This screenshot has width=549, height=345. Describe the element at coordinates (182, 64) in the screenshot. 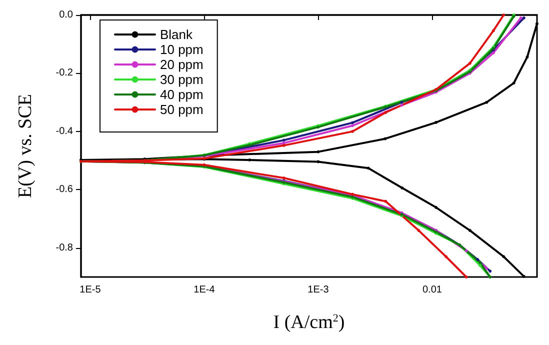

I see `legend-label: 20 ppm` at that location.